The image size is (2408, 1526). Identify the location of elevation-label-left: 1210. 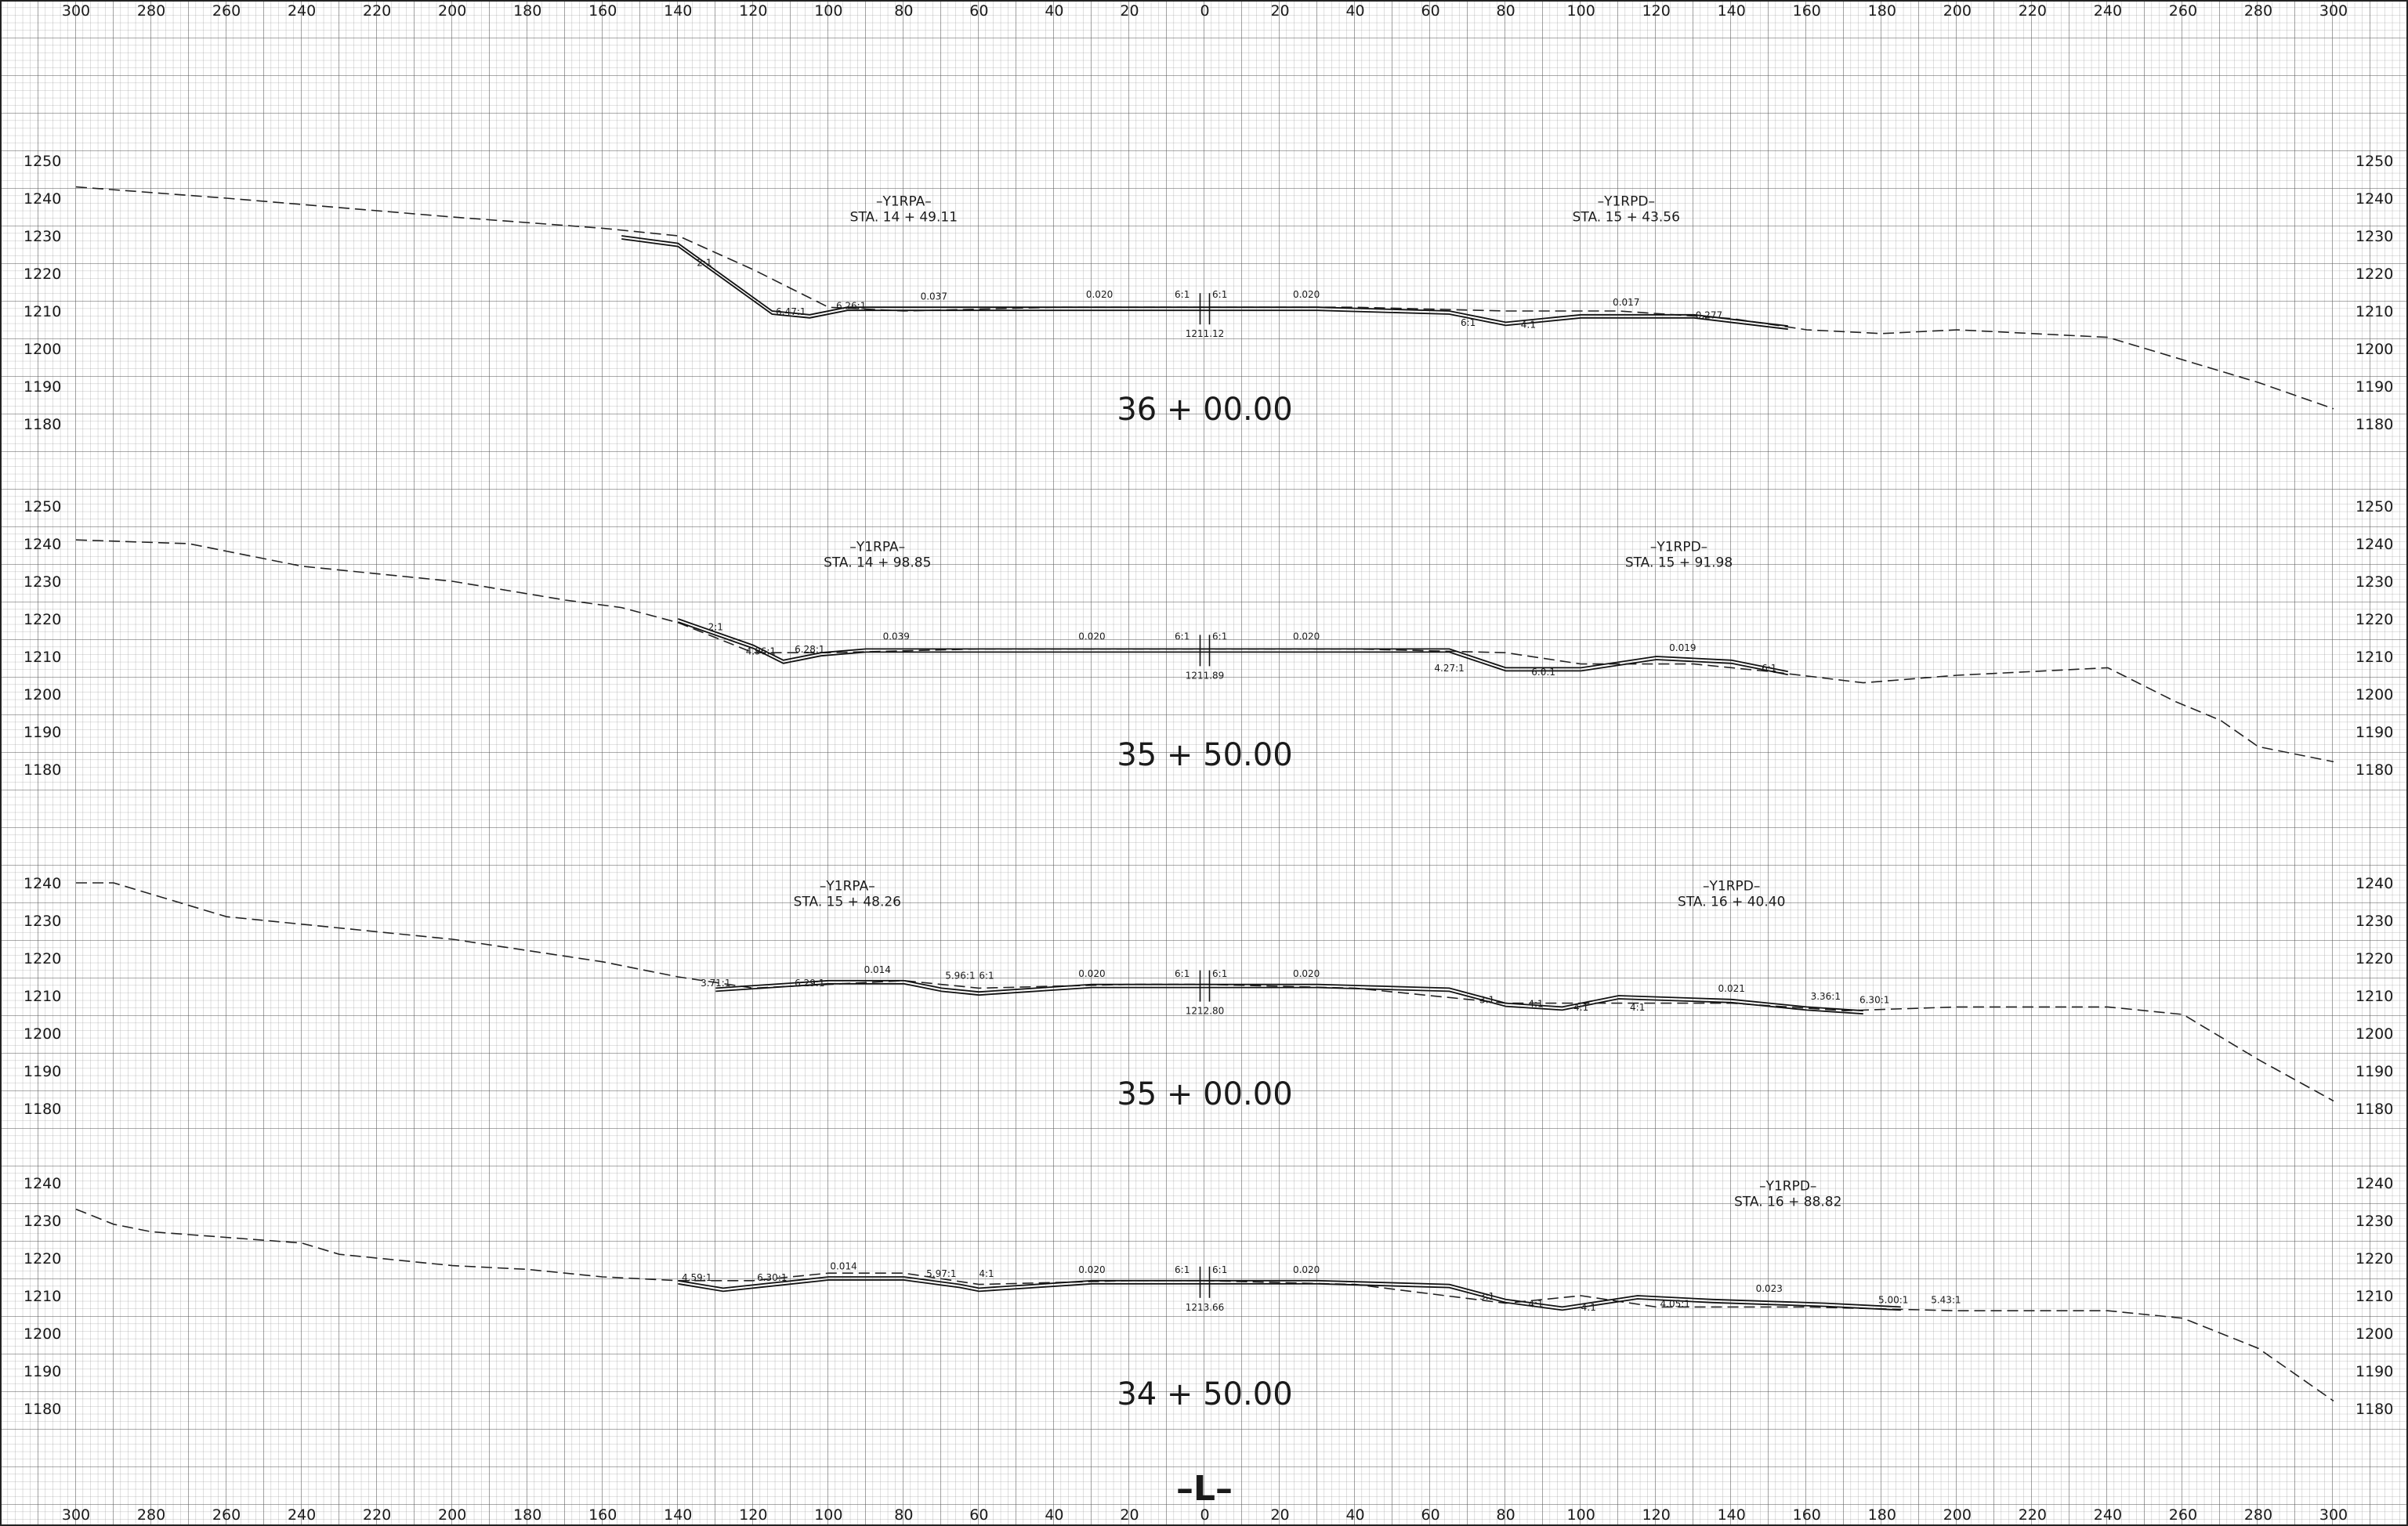
(42, 996).